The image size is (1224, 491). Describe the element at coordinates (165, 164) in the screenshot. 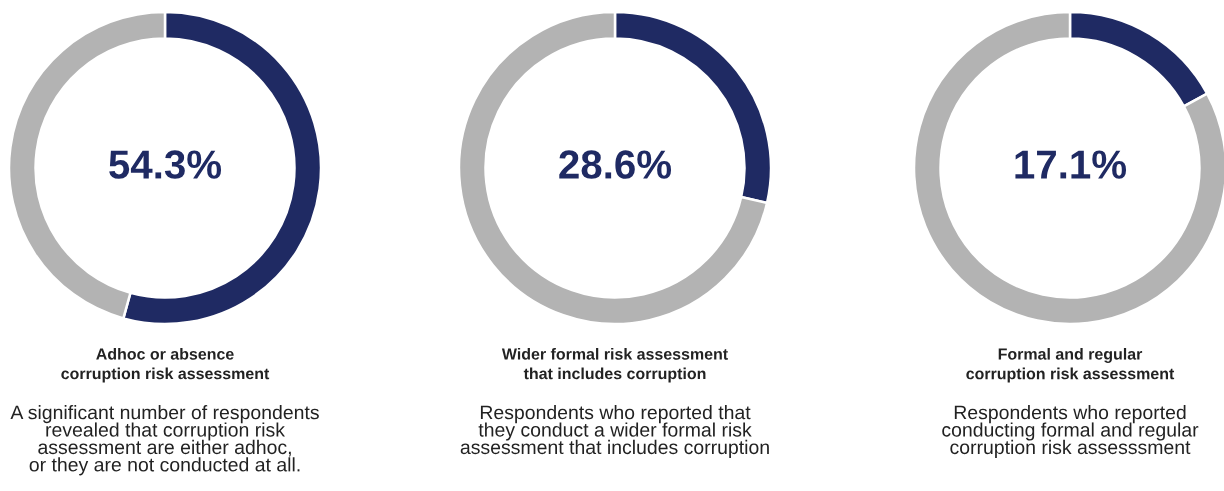

I see `data-label: 54.3%` at that location.